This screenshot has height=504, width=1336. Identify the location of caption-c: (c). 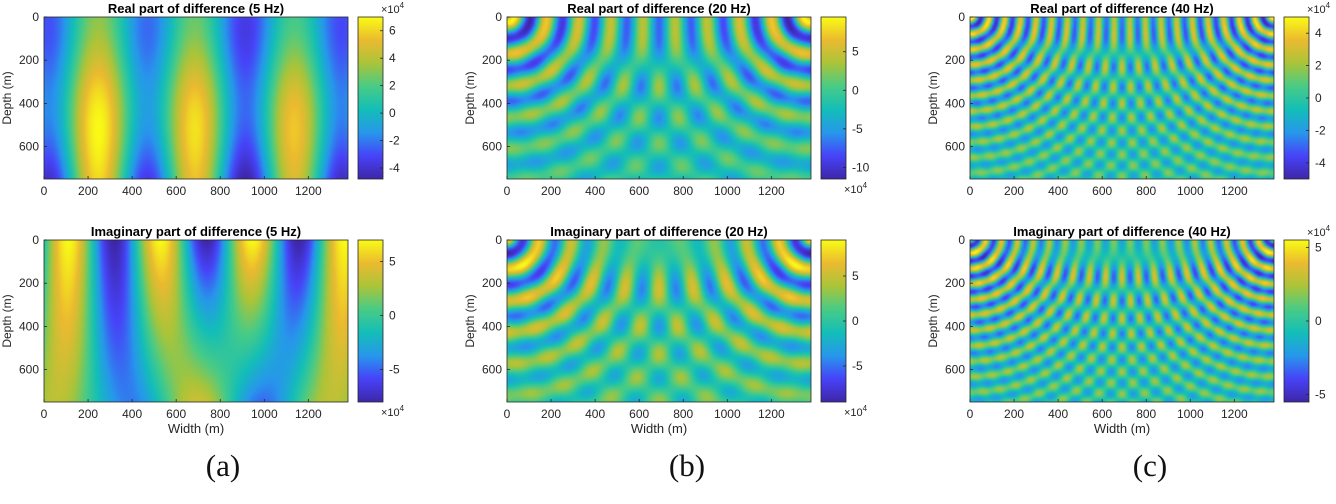
(1150, 465).